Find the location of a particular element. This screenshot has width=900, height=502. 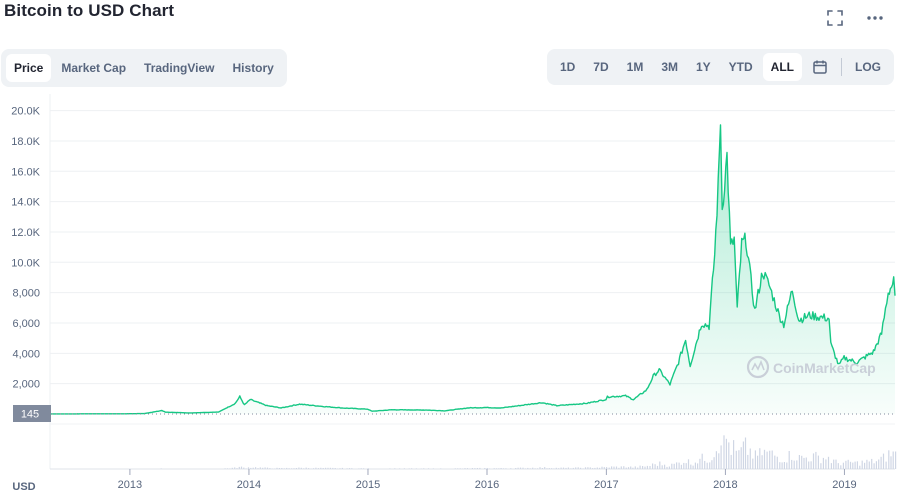

range-ytd: YTD is located at coordinates (740, 67).